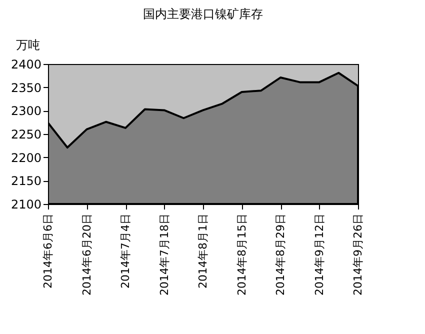  What do you see at coordinates (87, 255) in the screenshot?
I see `x-tick-label: 2014年6月20日` at bounding box center [87, 255].